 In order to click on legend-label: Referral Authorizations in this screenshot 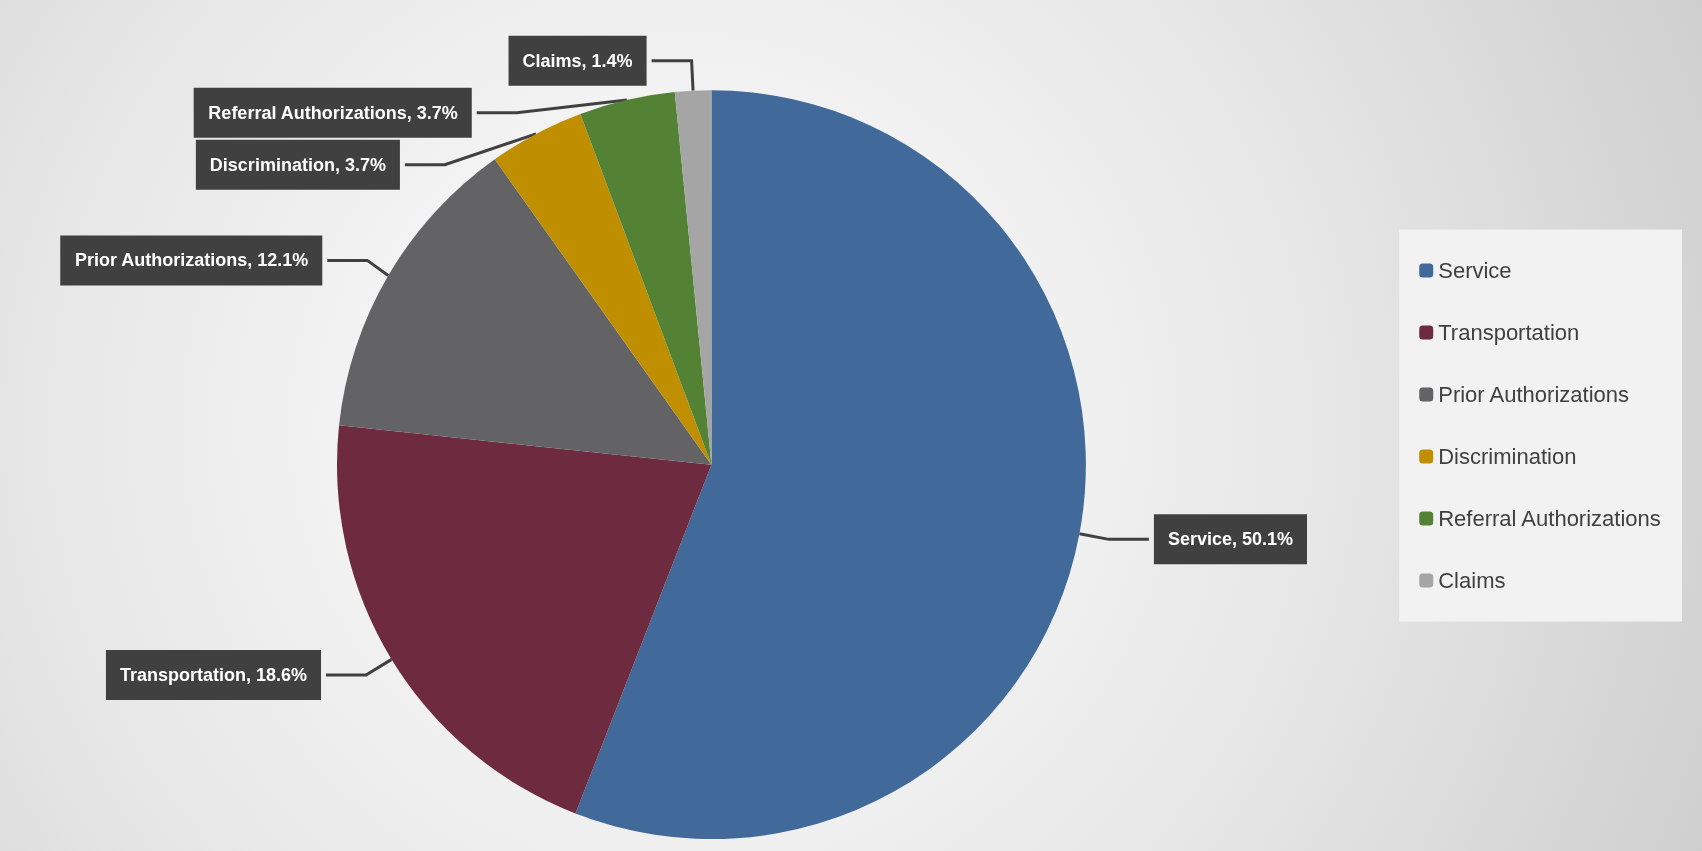, I will do `click(1549, 518)`.